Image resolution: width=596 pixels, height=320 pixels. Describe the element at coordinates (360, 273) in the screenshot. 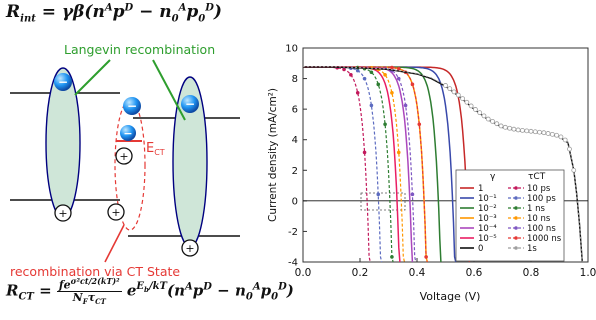

I see `x-tick-label: 0.2` at that location.